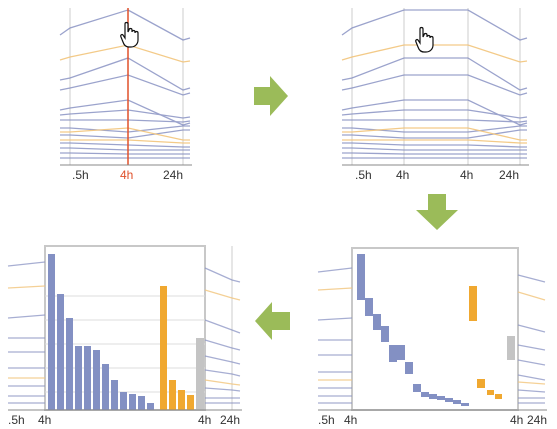 The image size is (557, 429). I want to click on arrow-right-icon, so click(271, 96).